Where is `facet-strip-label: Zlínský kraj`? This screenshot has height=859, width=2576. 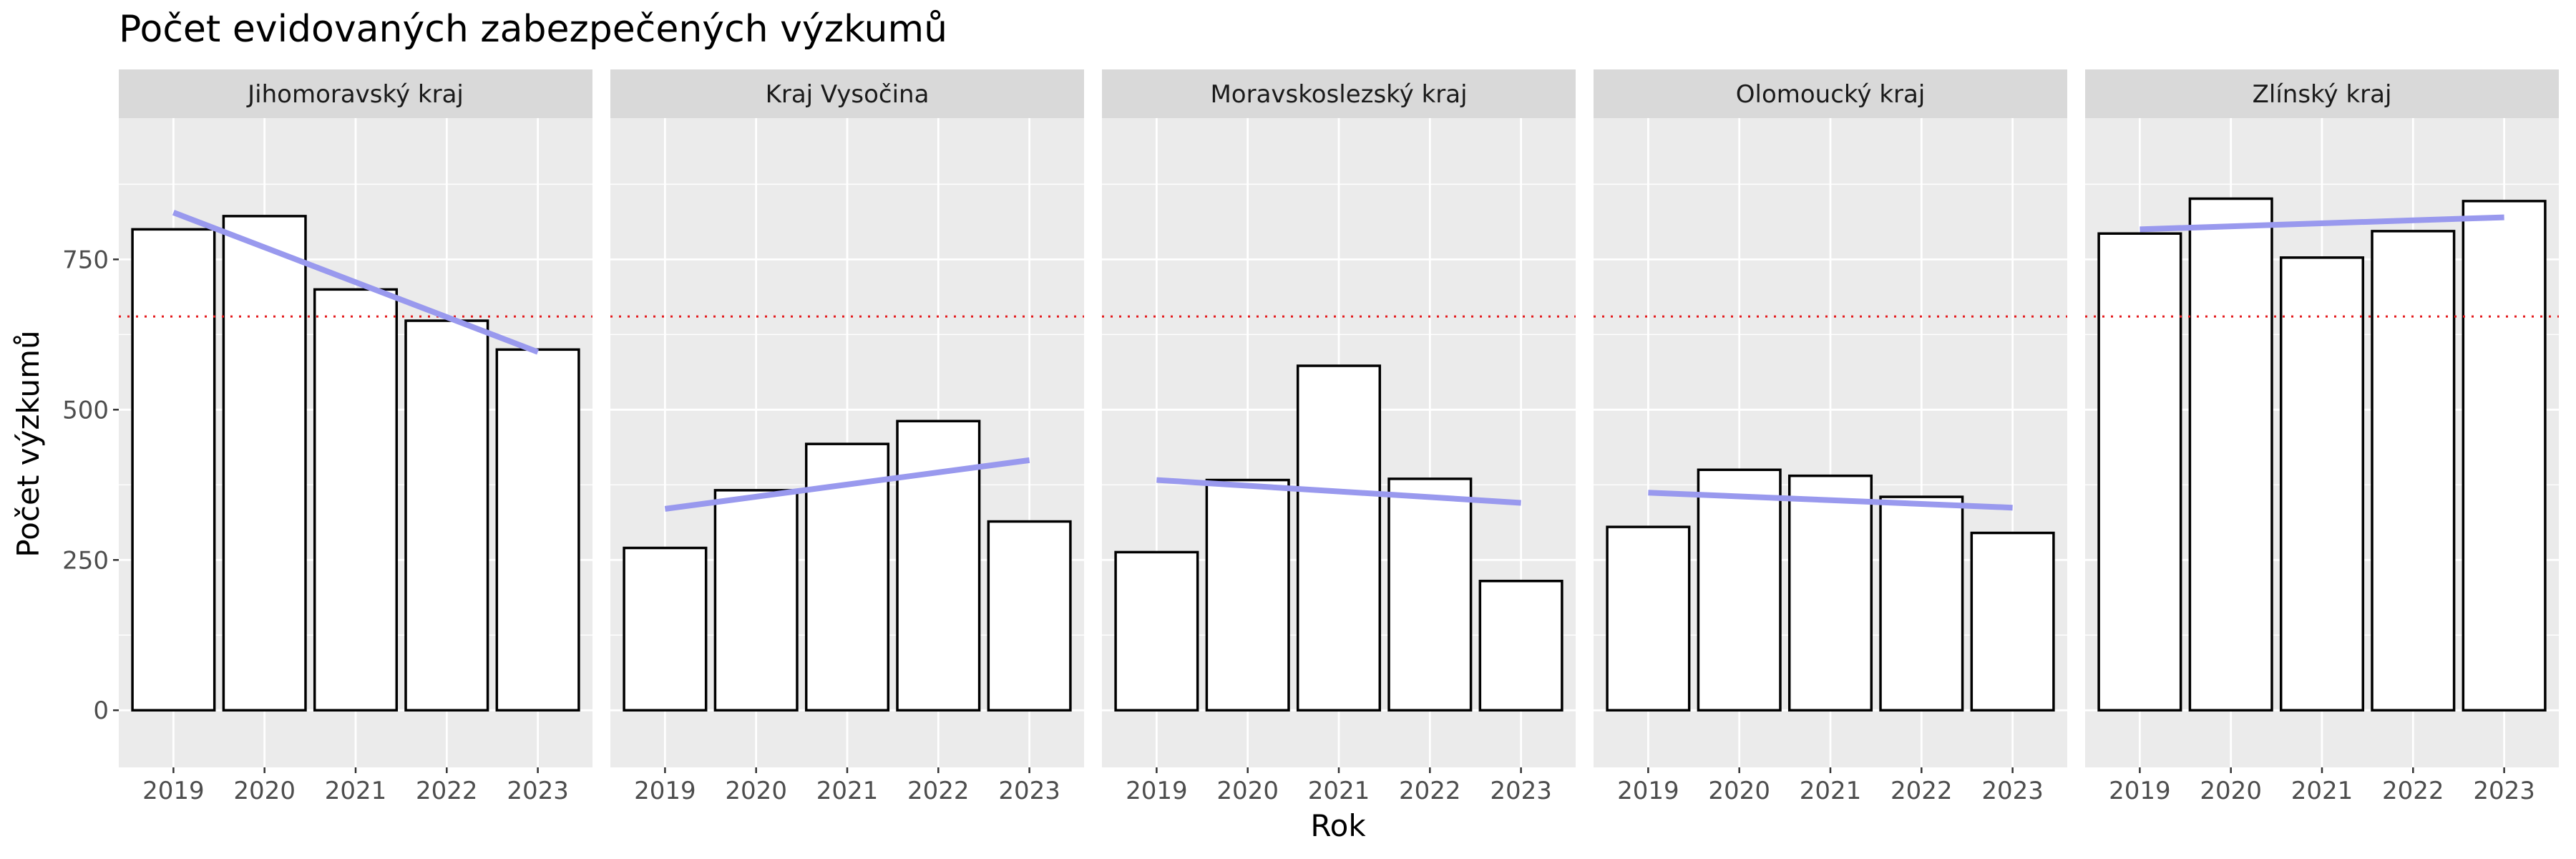
facet-strip-label: Zlínský kraj is located at coordinates (2322, 94).